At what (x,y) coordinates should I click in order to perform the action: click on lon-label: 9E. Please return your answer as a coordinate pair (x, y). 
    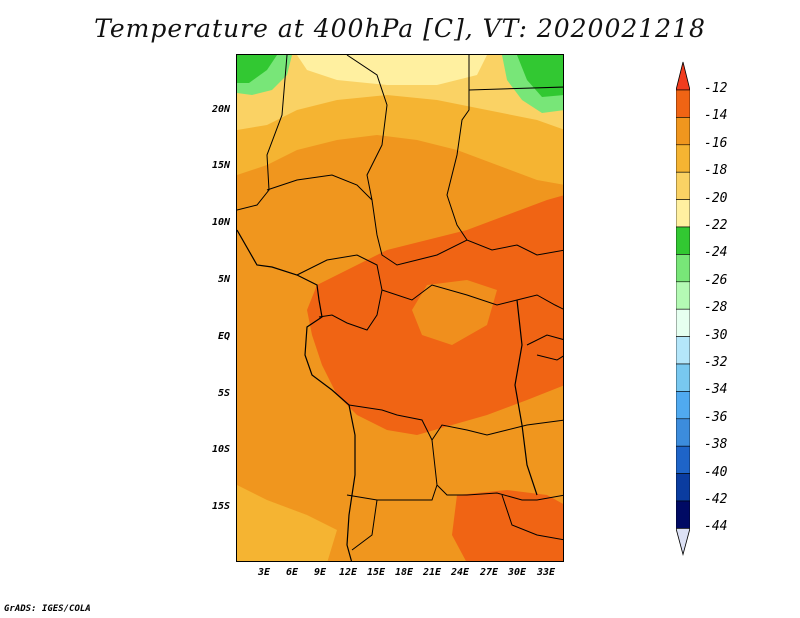
    Looking at the image, I should click on (320, 572).